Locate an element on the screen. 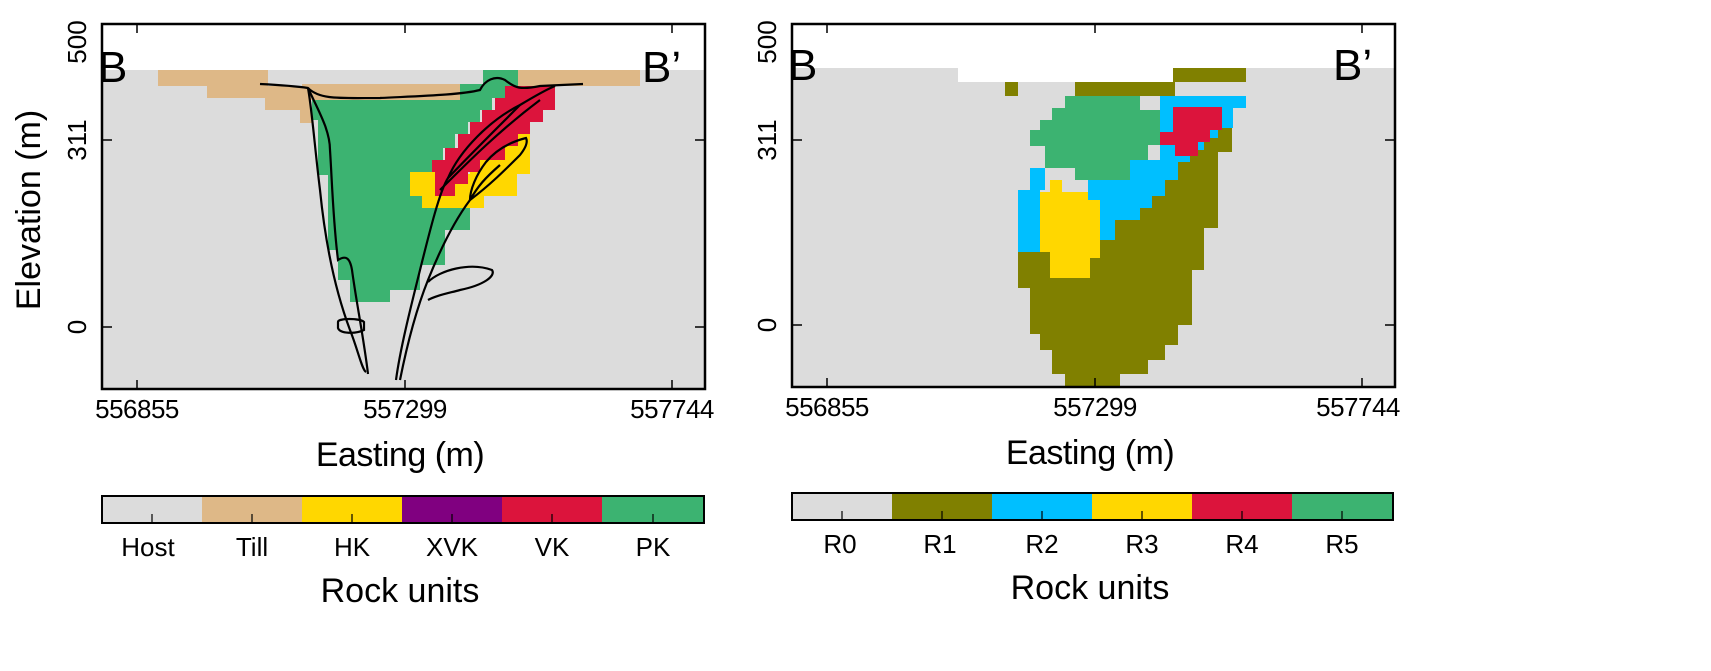 The width and height of the screenshot is (1711, 671). legend-r2: R2 is located at coordinates (1042, 544).